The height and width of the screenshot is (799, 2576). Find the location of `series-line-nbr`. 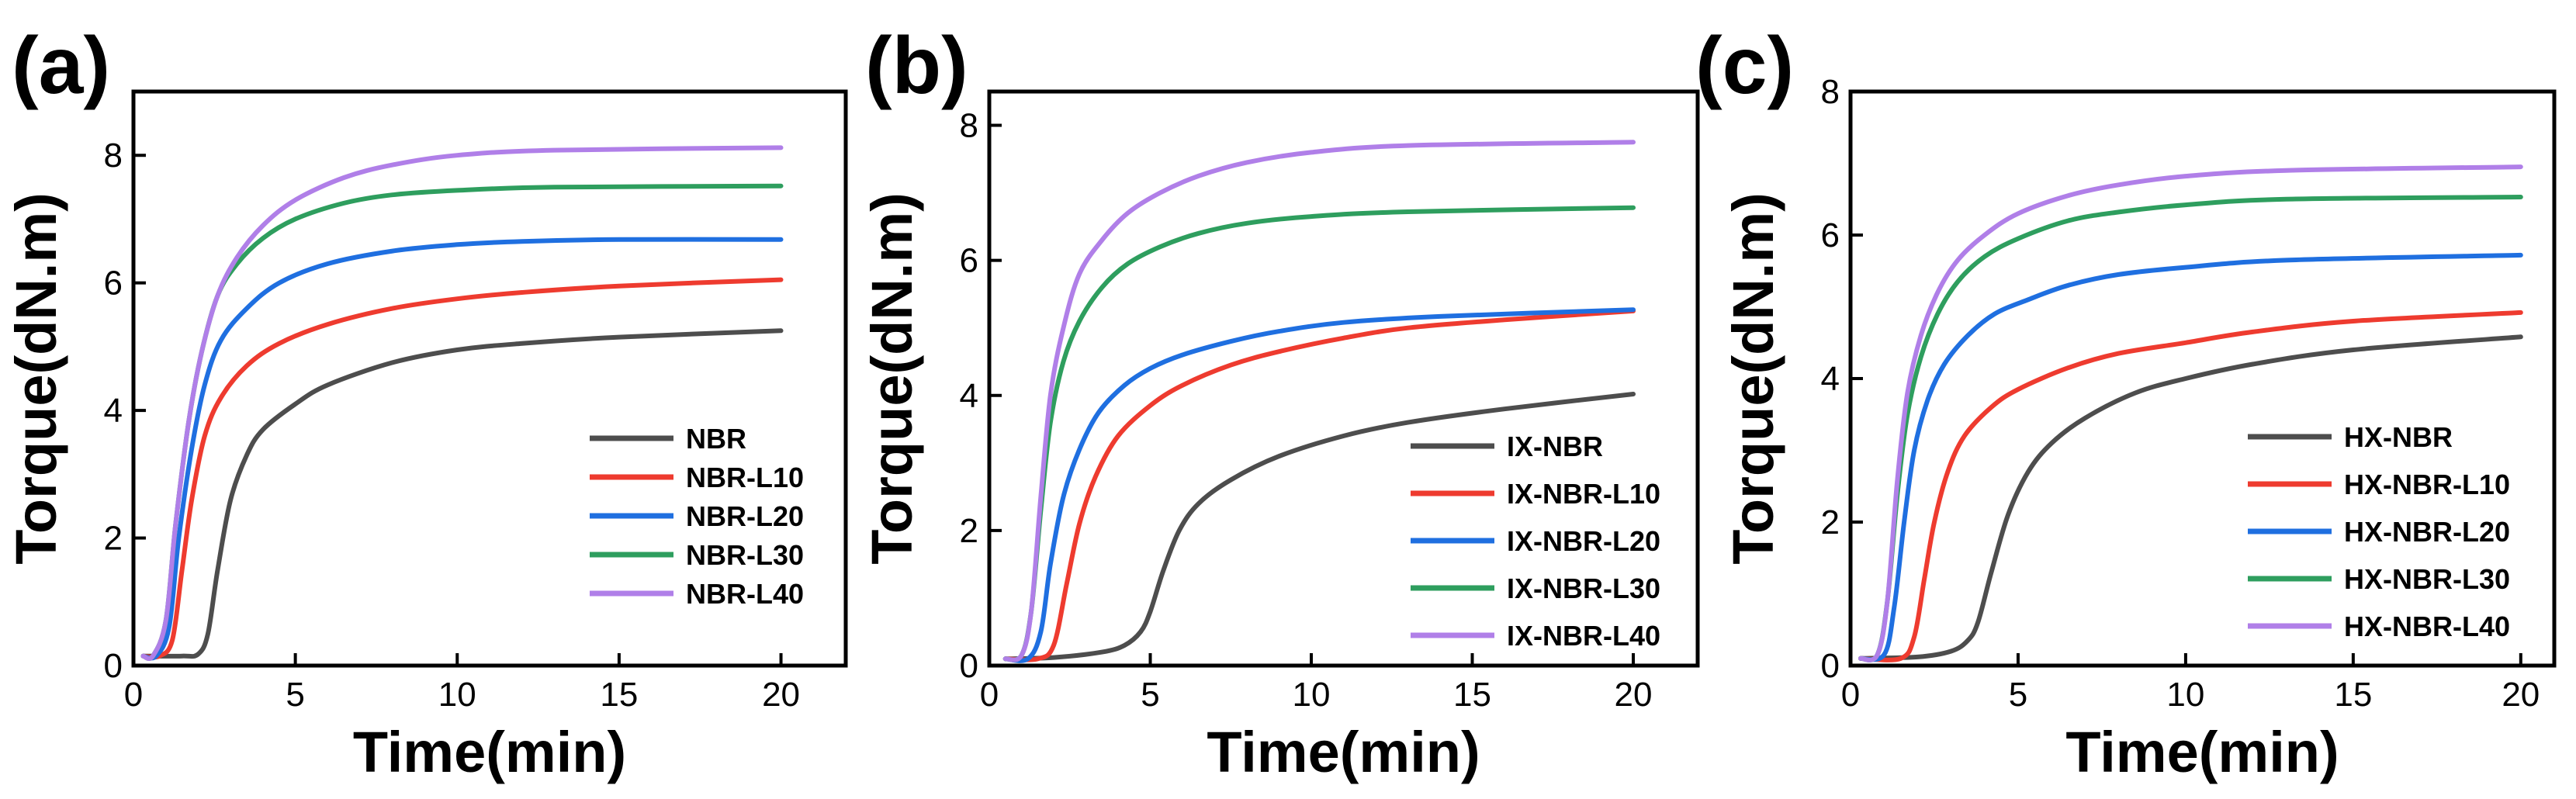

series-line-nbr is located at coordinates (462, 494).